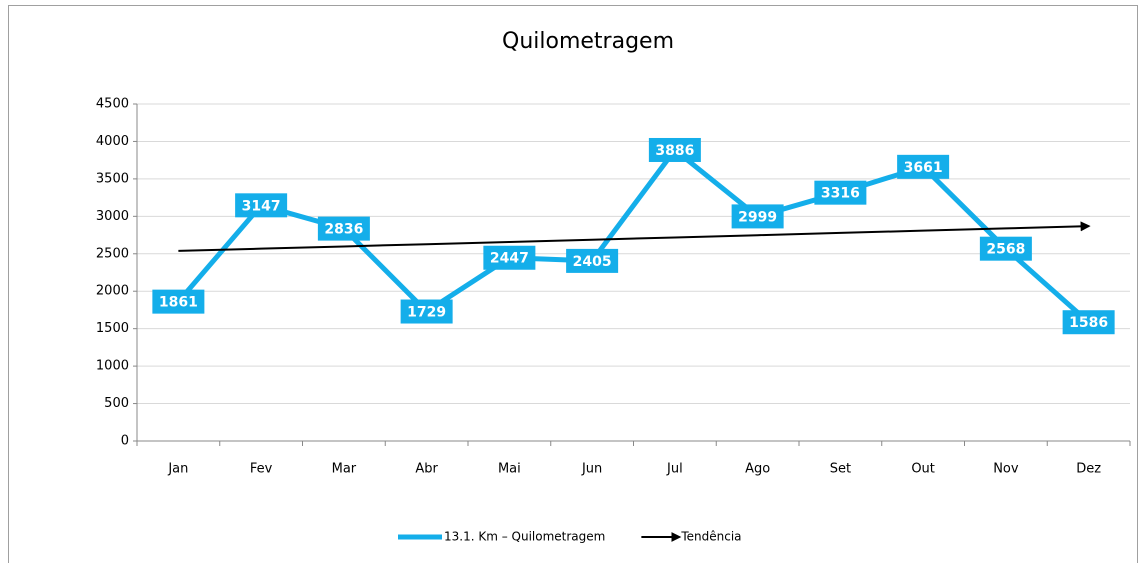 Image resolution: width=1140 pixels, height=563 pixels. Describe the element at coordinates (674, 469) in the screenshot. I see `x-tick-label: Jul` at that location.